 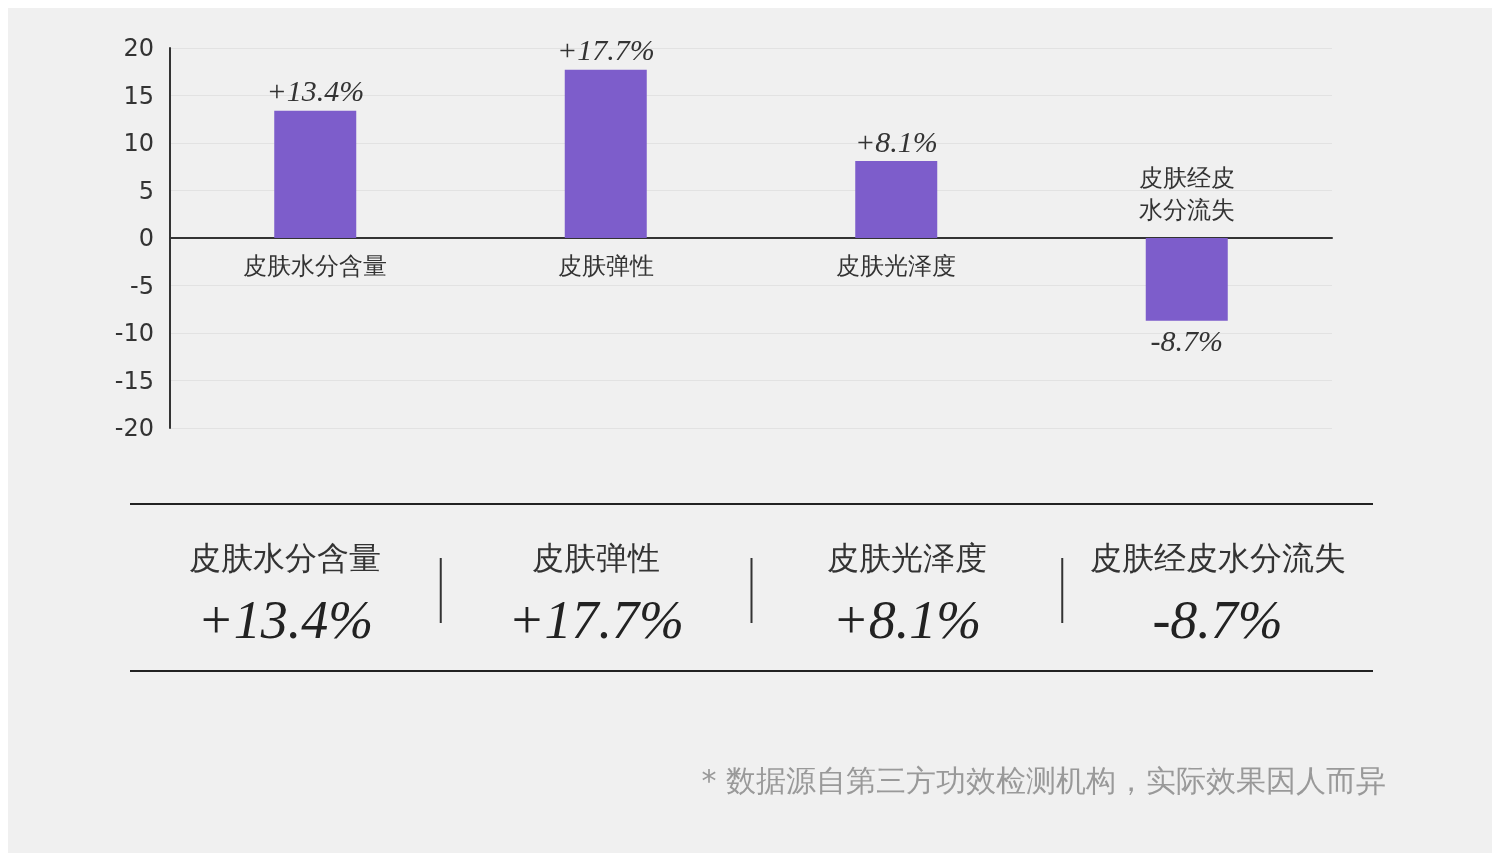 What do you see at coordinates (315, 266) in the screenshot?
I see `category-label: 皮肤水分含量` at bounding box center [315, 266].